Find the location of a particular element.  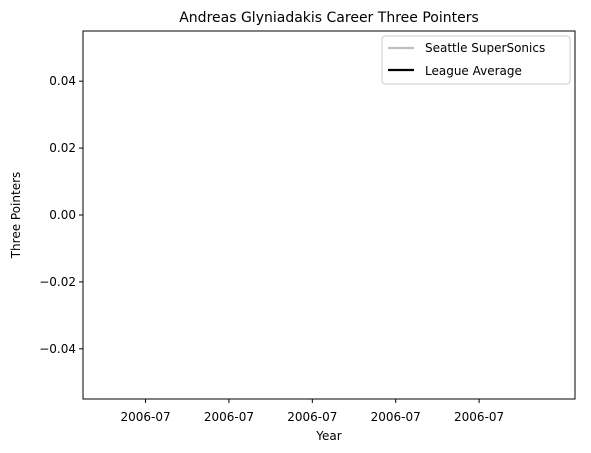

legend: Seattle SuperSonics League Average is located at coordinates (476, 60).